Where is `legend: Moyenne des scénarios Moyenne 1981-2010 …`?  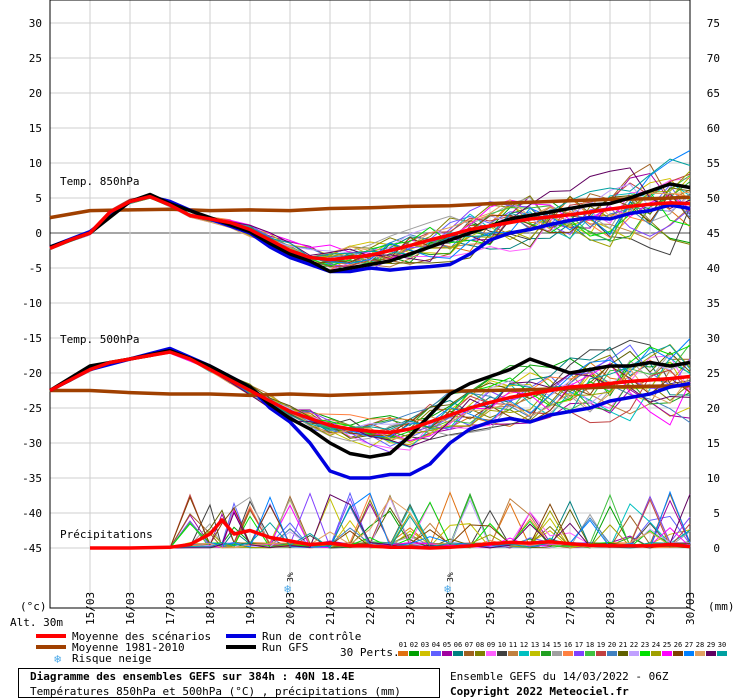 legend: Moyenne des scénarios Moyenne 1981-2010 … is located at coordinates (381, 648).